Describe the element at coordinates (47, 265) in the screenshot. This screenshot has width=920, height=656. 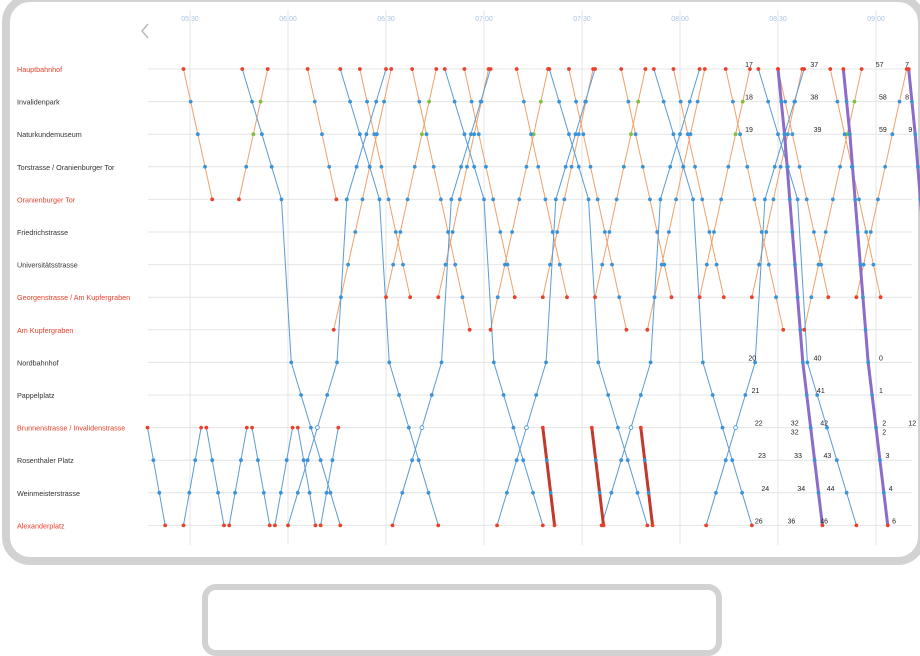
I see `station-label: Universitätsstrasse` at that location.